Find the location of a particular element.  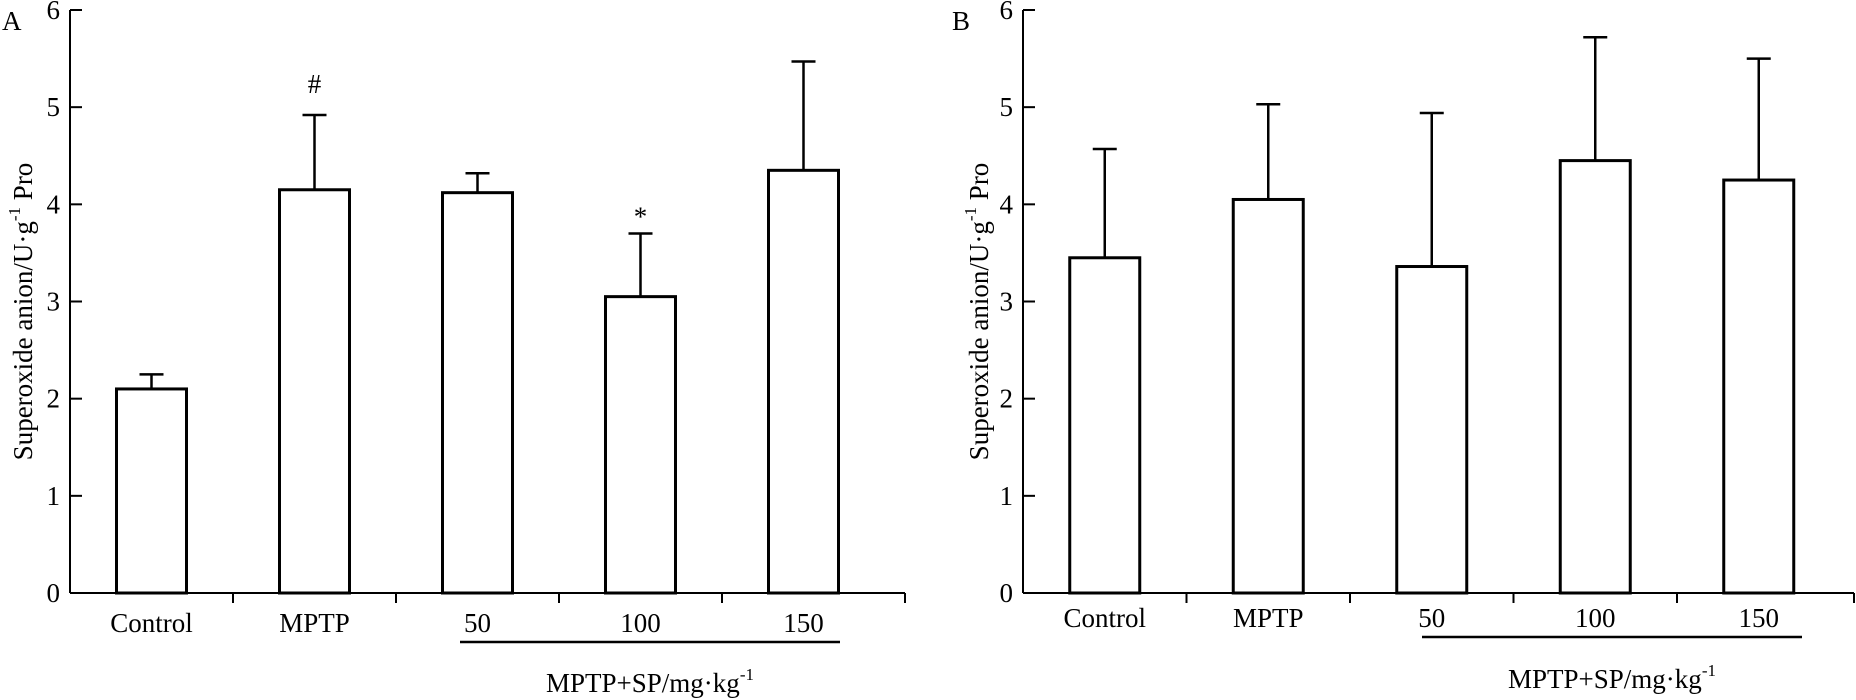

panel-label: A is located at coordinates (12, 21).